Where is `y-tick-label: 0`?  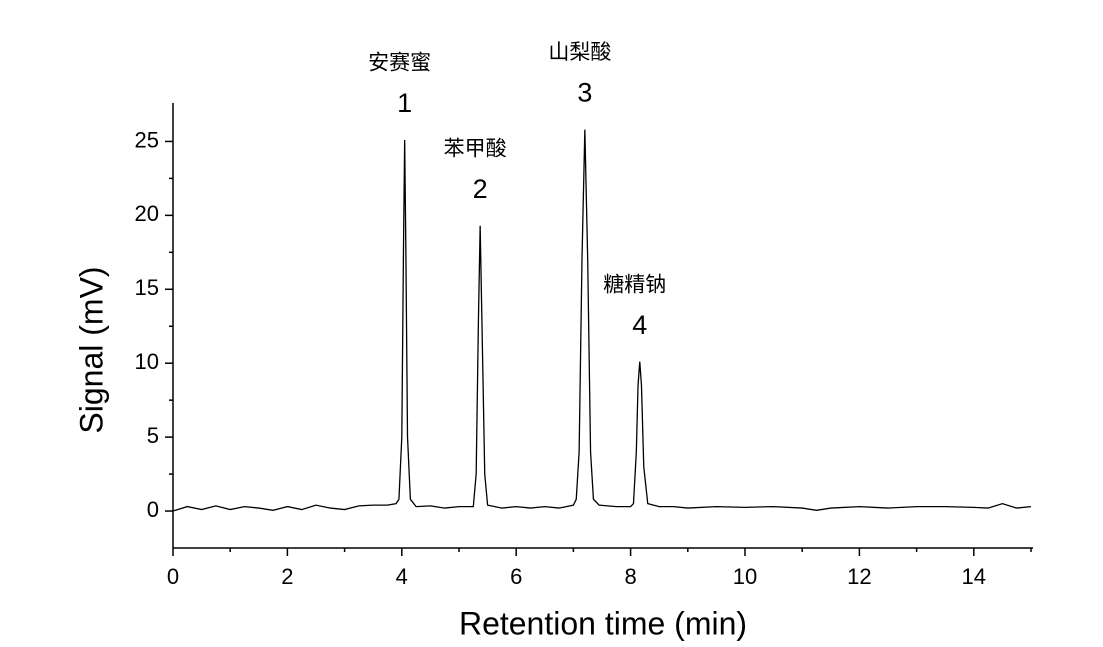 y-tick-label: 0 is located at coordinates (153, 509).